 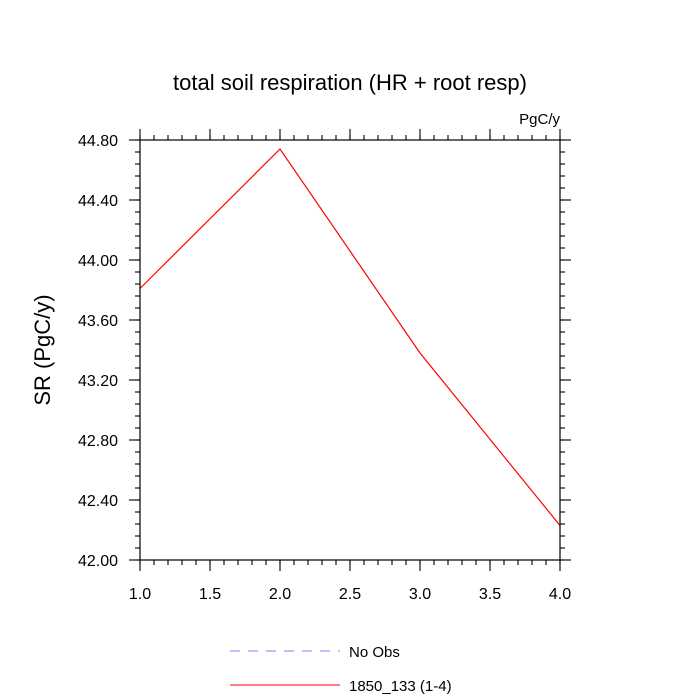 What do you see at coordinates (98, 321) in the screenshot?
I see `y-tick-label: 43.60` at bounding box center [98, 321].